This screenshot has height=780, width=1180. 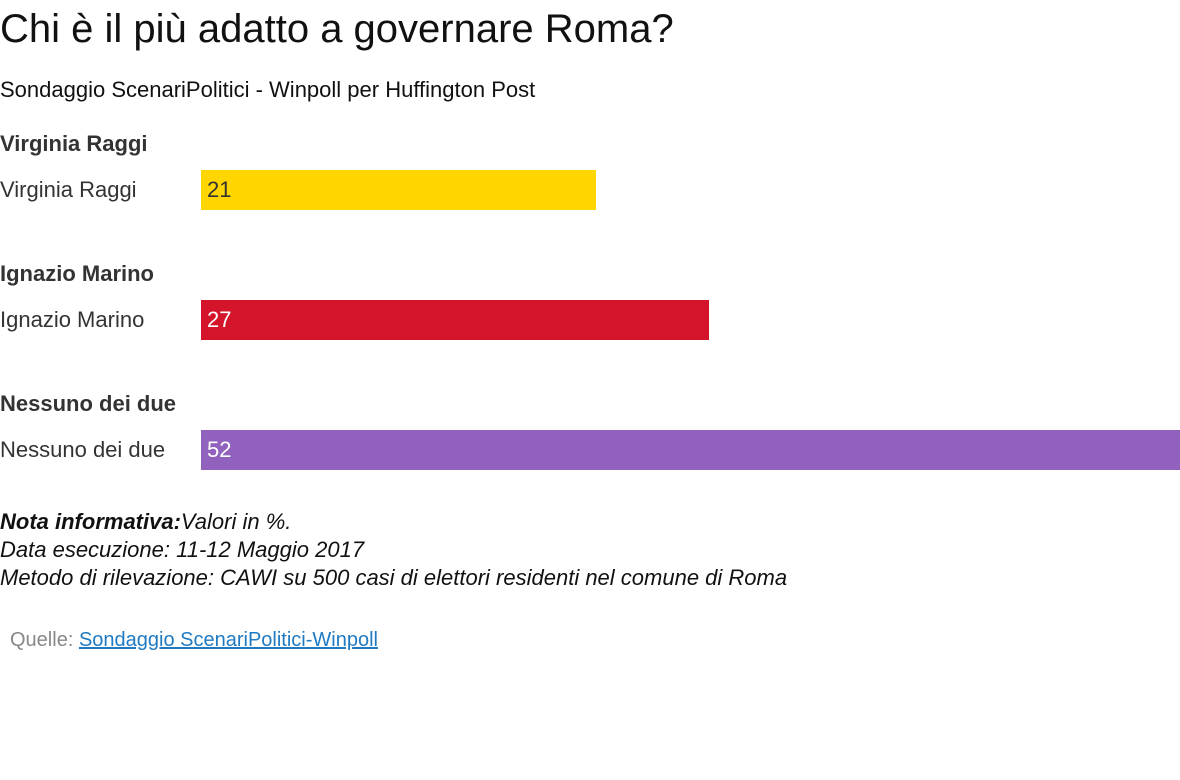 I want to click on bar-nessuno: 52, so click(x=690, y=450).